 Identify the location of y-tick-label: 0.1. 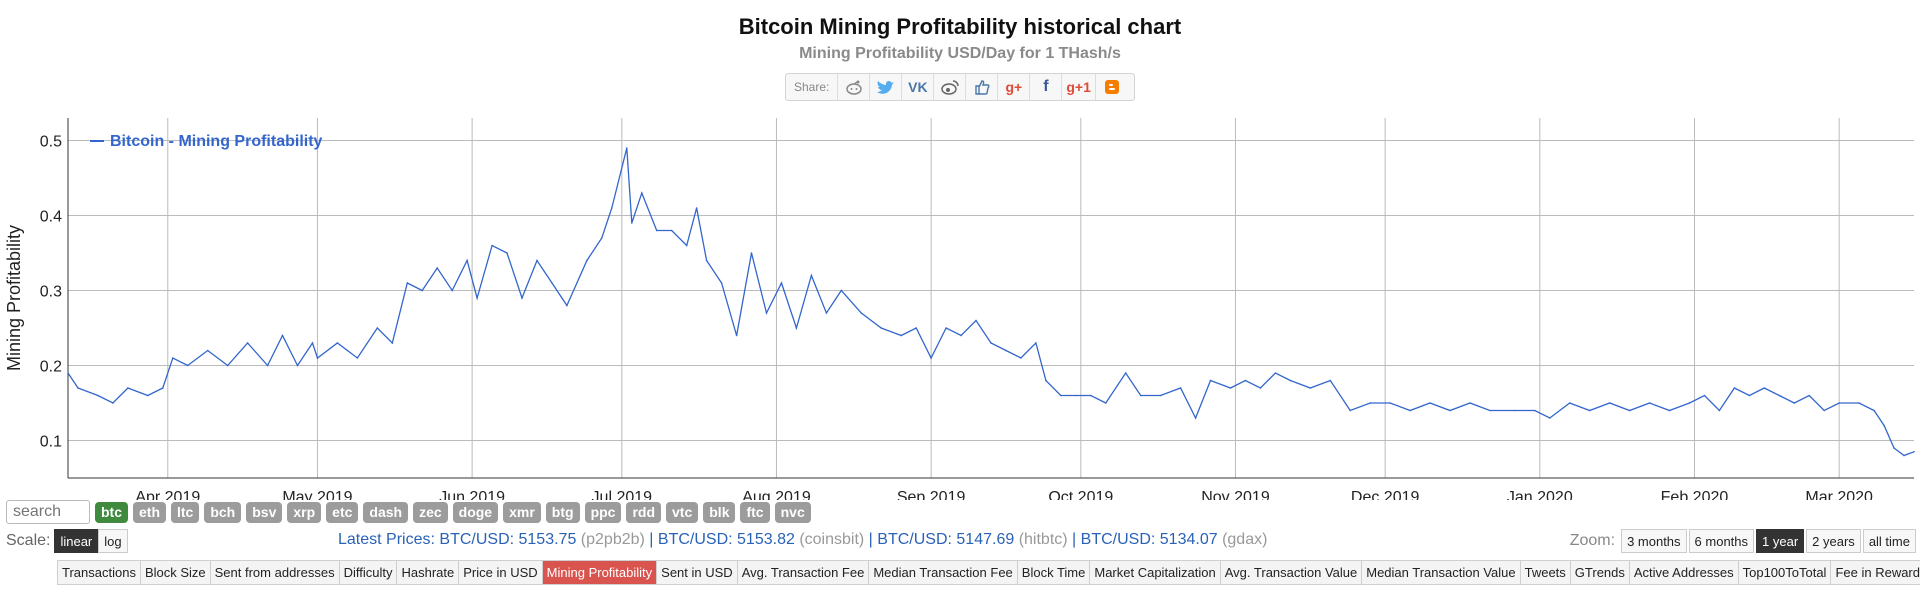
(51, 442).